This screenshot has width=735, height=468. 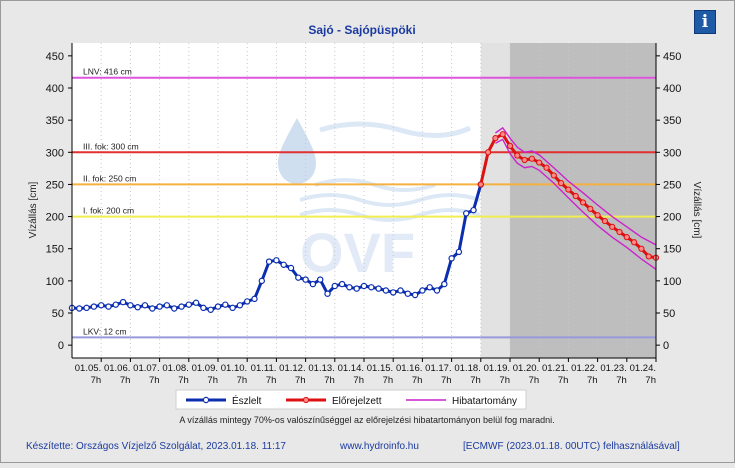 I want to click on level-label: III. fok: 300 cm, so click(x=111, y=146).